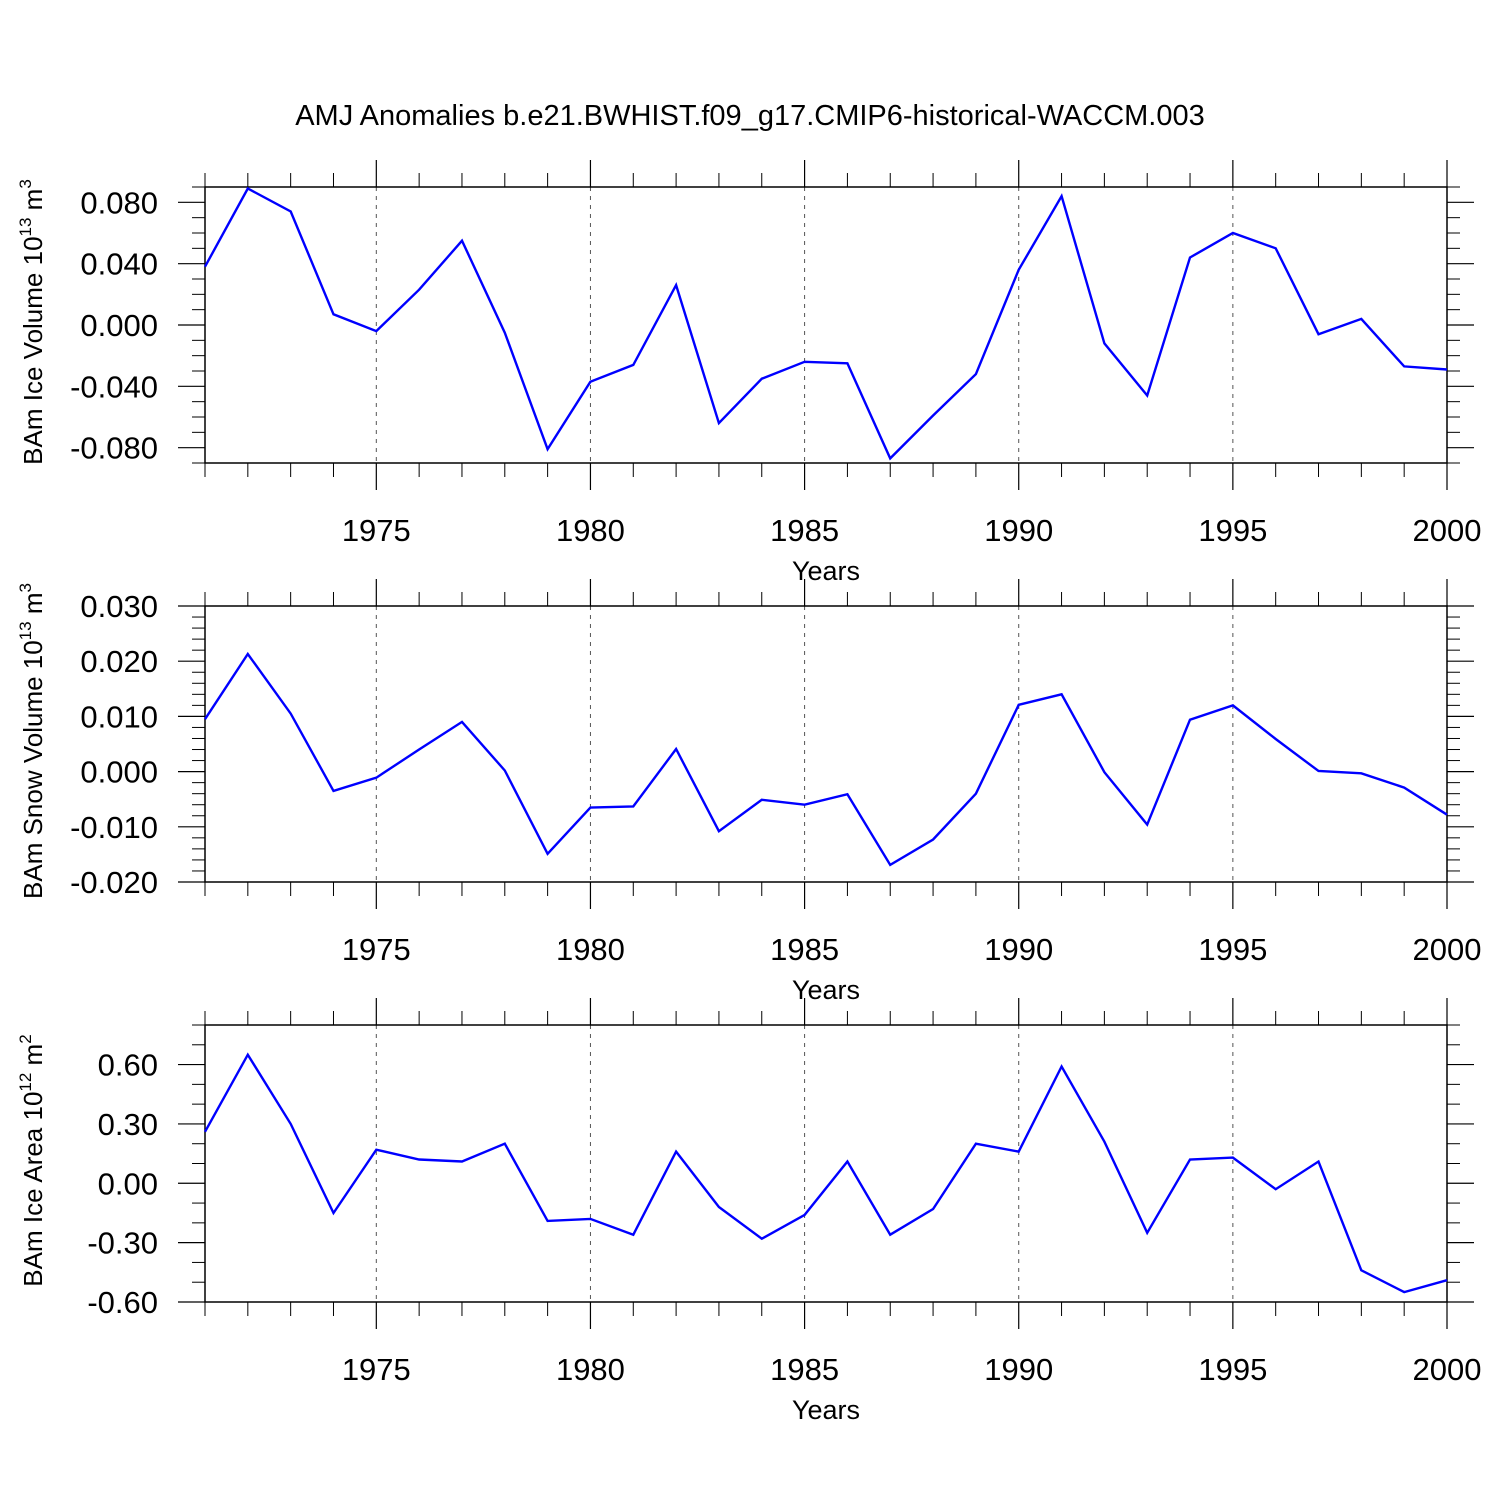  What do you see at coordinates (114, 386) in the screenshot?
I see `y-tick-label: -0.040` at bounding box center [114, 386].